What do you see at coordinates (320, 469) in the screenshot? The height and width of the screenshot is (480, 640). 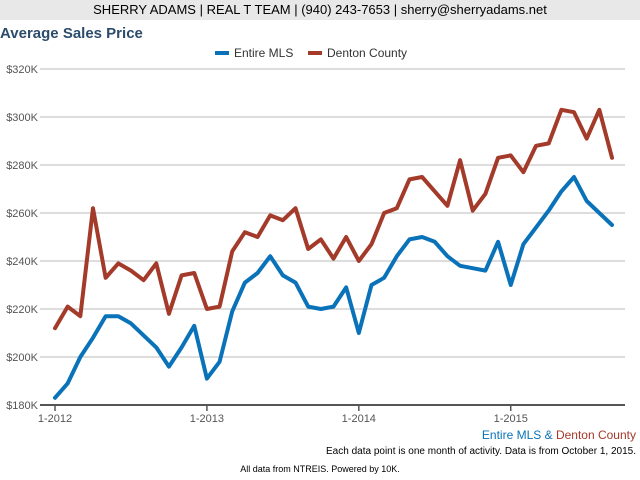 I see `source-note: All data from NTREIS. Powered by 10K.` at bounding box center [320, 469].